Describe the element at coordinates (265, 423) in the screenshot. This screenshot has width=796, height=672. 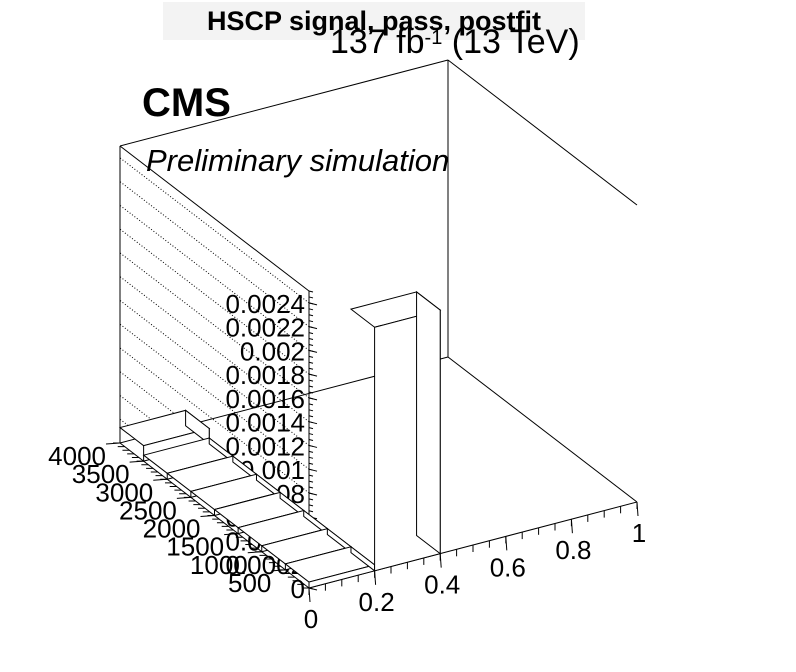
I see `z-tick-label: 0.0014` at that location.